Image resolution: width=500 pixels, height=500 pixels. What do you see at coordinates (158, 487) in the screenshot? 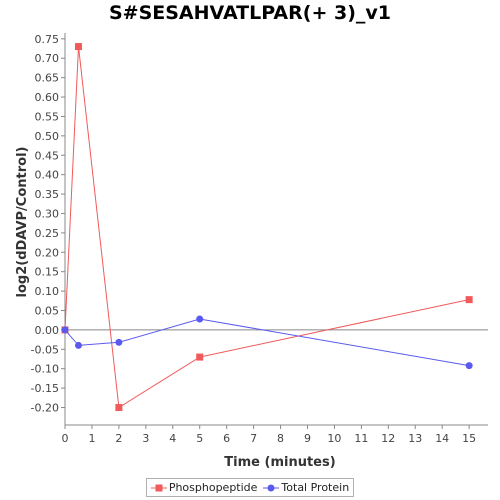
I see `legend-swatch-square-icon` at bounding box center [158, 487].